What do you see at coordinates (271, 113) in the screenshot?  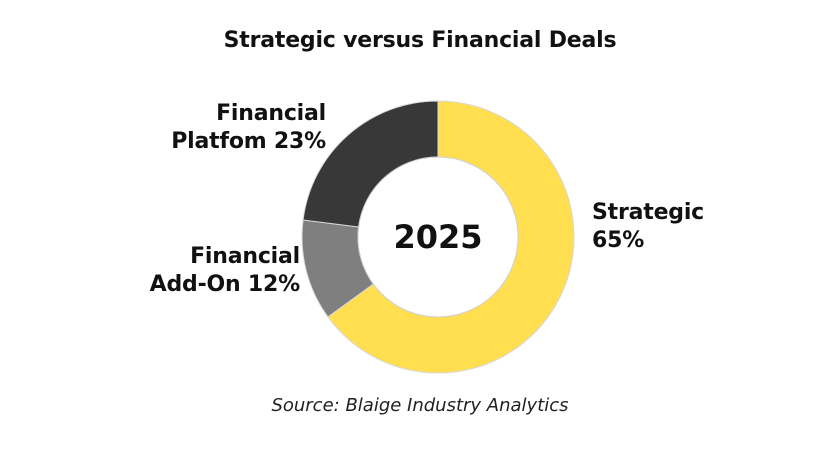 I see `slice-label-financial-platform-line-1: Financial` at bounding box center [271, 113].